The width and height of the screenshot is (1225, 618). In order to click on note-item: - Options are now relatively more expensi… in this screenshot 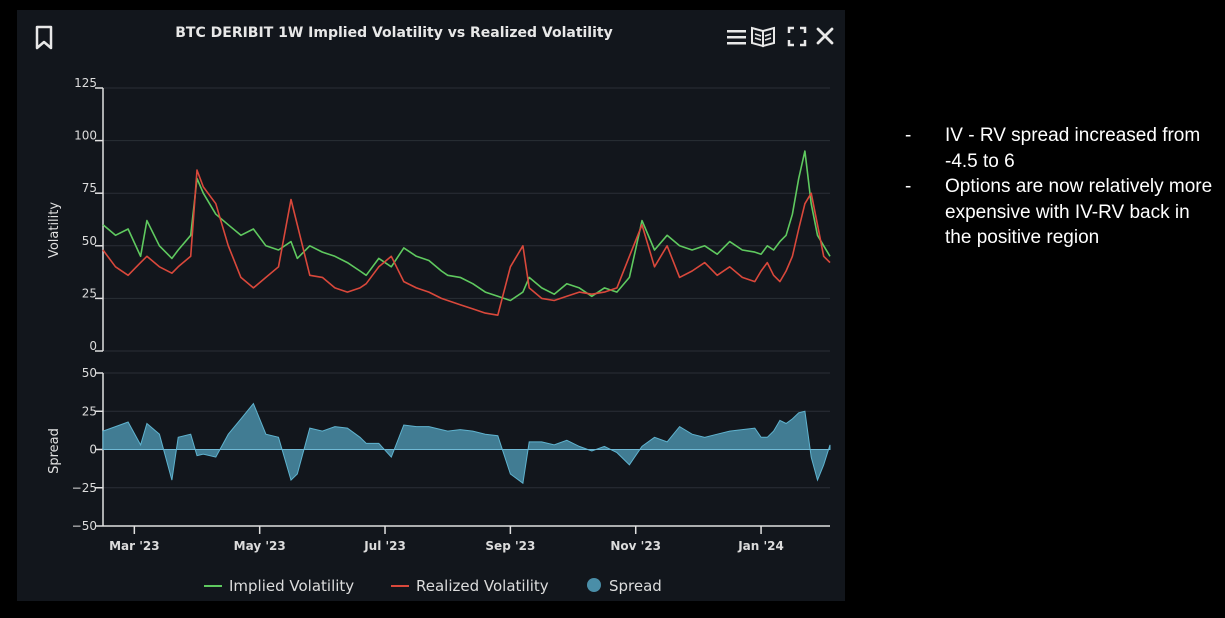, I will do `click(1060, 212)`.